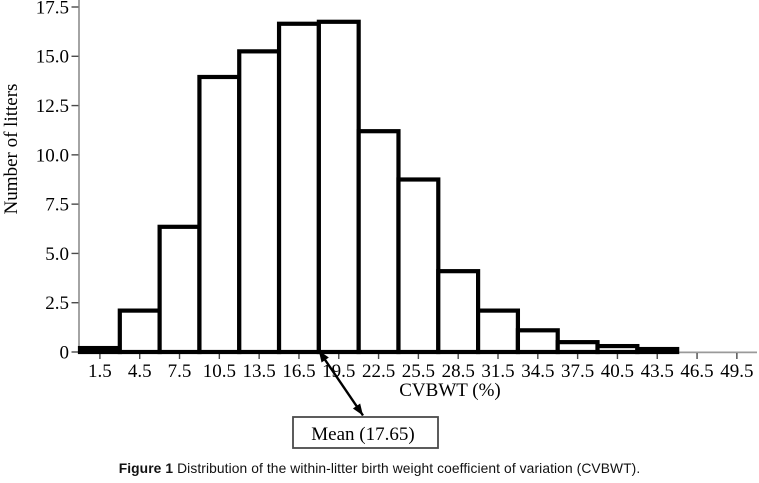 Image resolution: width=759 pixels, height=483 pixels. I want to click on y-axis-title: Number of litters, so click(11, 149).